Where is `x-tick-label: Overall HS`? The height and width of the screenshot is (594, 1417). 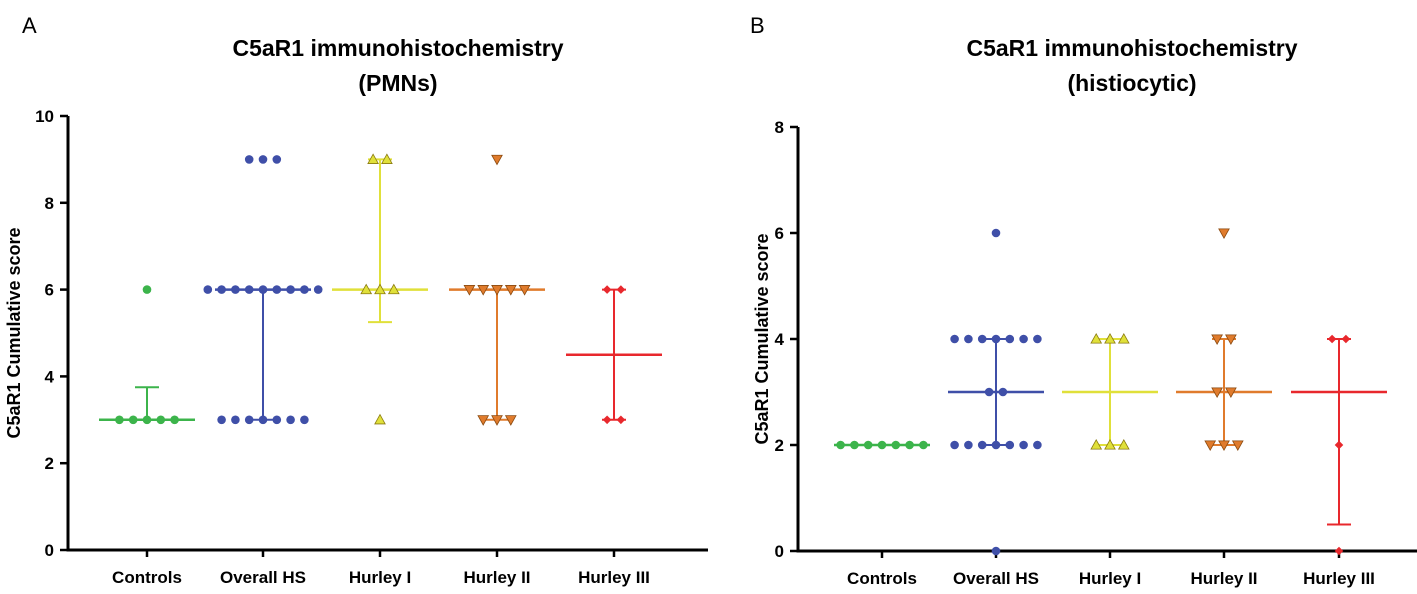 x-tick-label: Overall HS is located at coordinates (263, 577).